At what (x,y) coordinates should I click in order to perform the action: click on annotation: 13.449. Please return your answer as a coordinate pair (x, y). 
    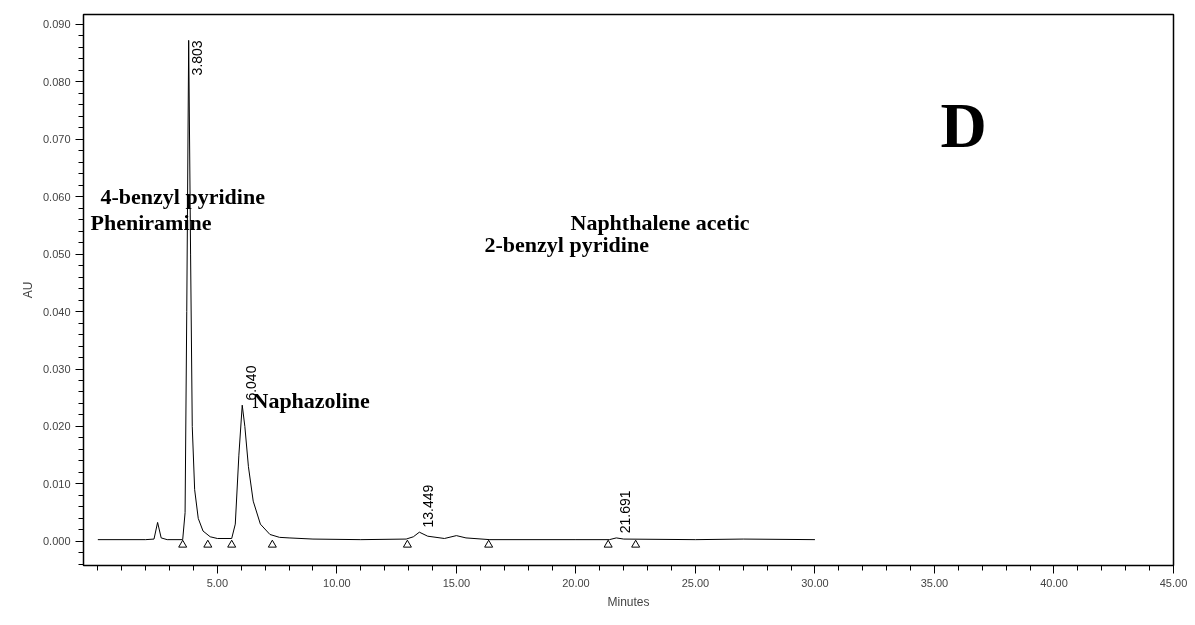
    Looking at the image, I should click on (427, 506).